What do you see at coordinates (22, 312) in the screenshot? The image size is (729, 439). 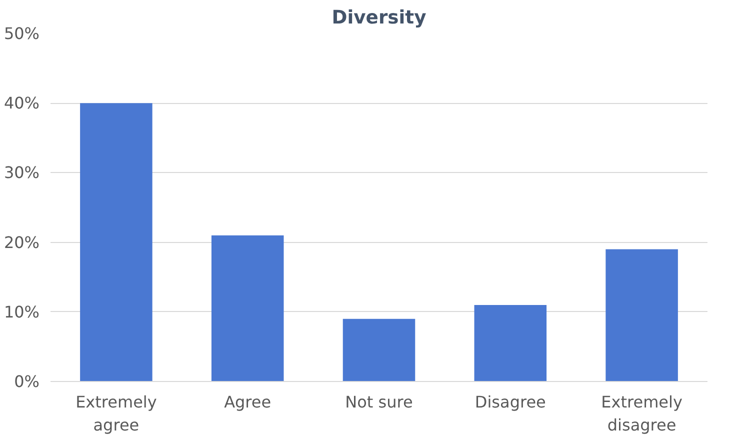 I see `y-tick-label: 10%` at bounding box center [22, 312].